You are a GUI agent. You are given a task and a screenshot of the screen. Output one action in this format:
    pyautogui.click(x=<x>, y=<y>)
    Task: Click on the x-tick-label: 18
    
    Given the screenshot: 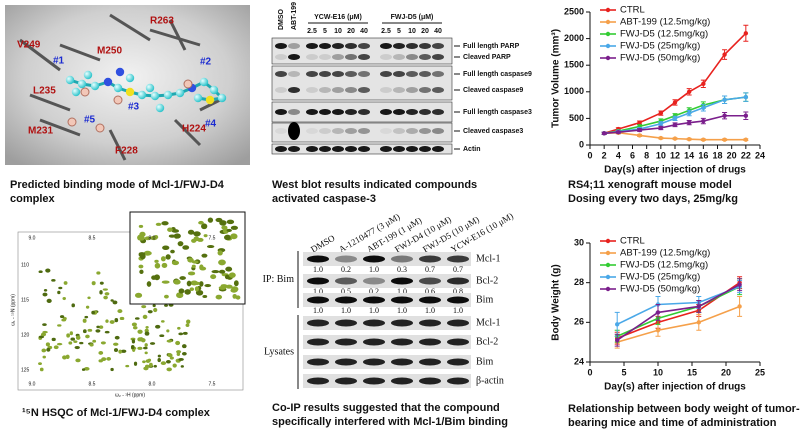 What is the action you would take?
    pyautogui.click(x=717, y=155)
    